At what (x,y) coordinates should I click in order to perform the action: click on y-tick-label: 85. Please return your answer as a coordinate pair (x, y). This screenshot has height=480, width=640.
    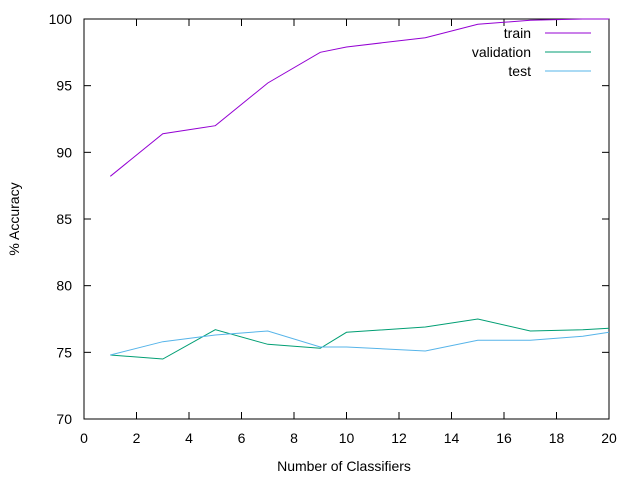
    Looking at the image, I should click on (64, 219).